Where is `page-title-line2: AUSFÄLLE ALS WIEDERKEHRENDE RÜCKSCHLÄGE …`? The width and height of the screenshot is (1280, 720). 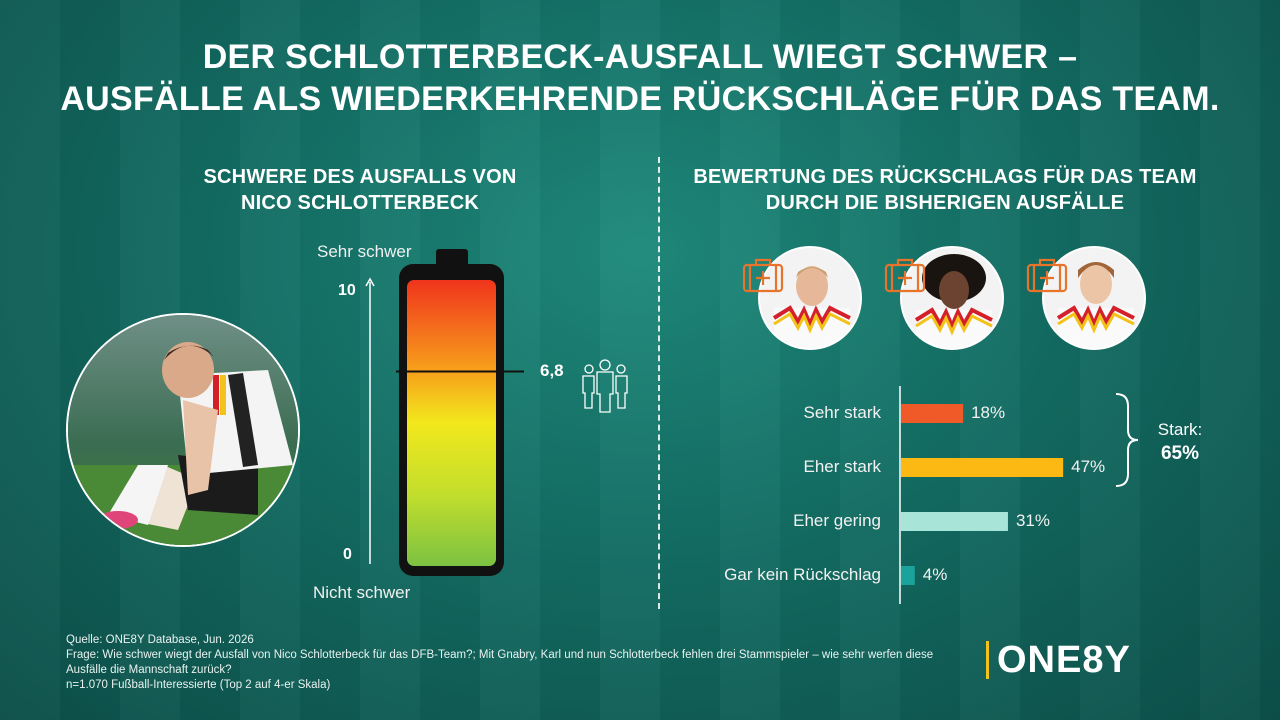
page-title-line2: AUSFÄLLE ALS WIEDERKEHRENDE RÜCKSCHLÄGE … is located at coordinates (640, 99).